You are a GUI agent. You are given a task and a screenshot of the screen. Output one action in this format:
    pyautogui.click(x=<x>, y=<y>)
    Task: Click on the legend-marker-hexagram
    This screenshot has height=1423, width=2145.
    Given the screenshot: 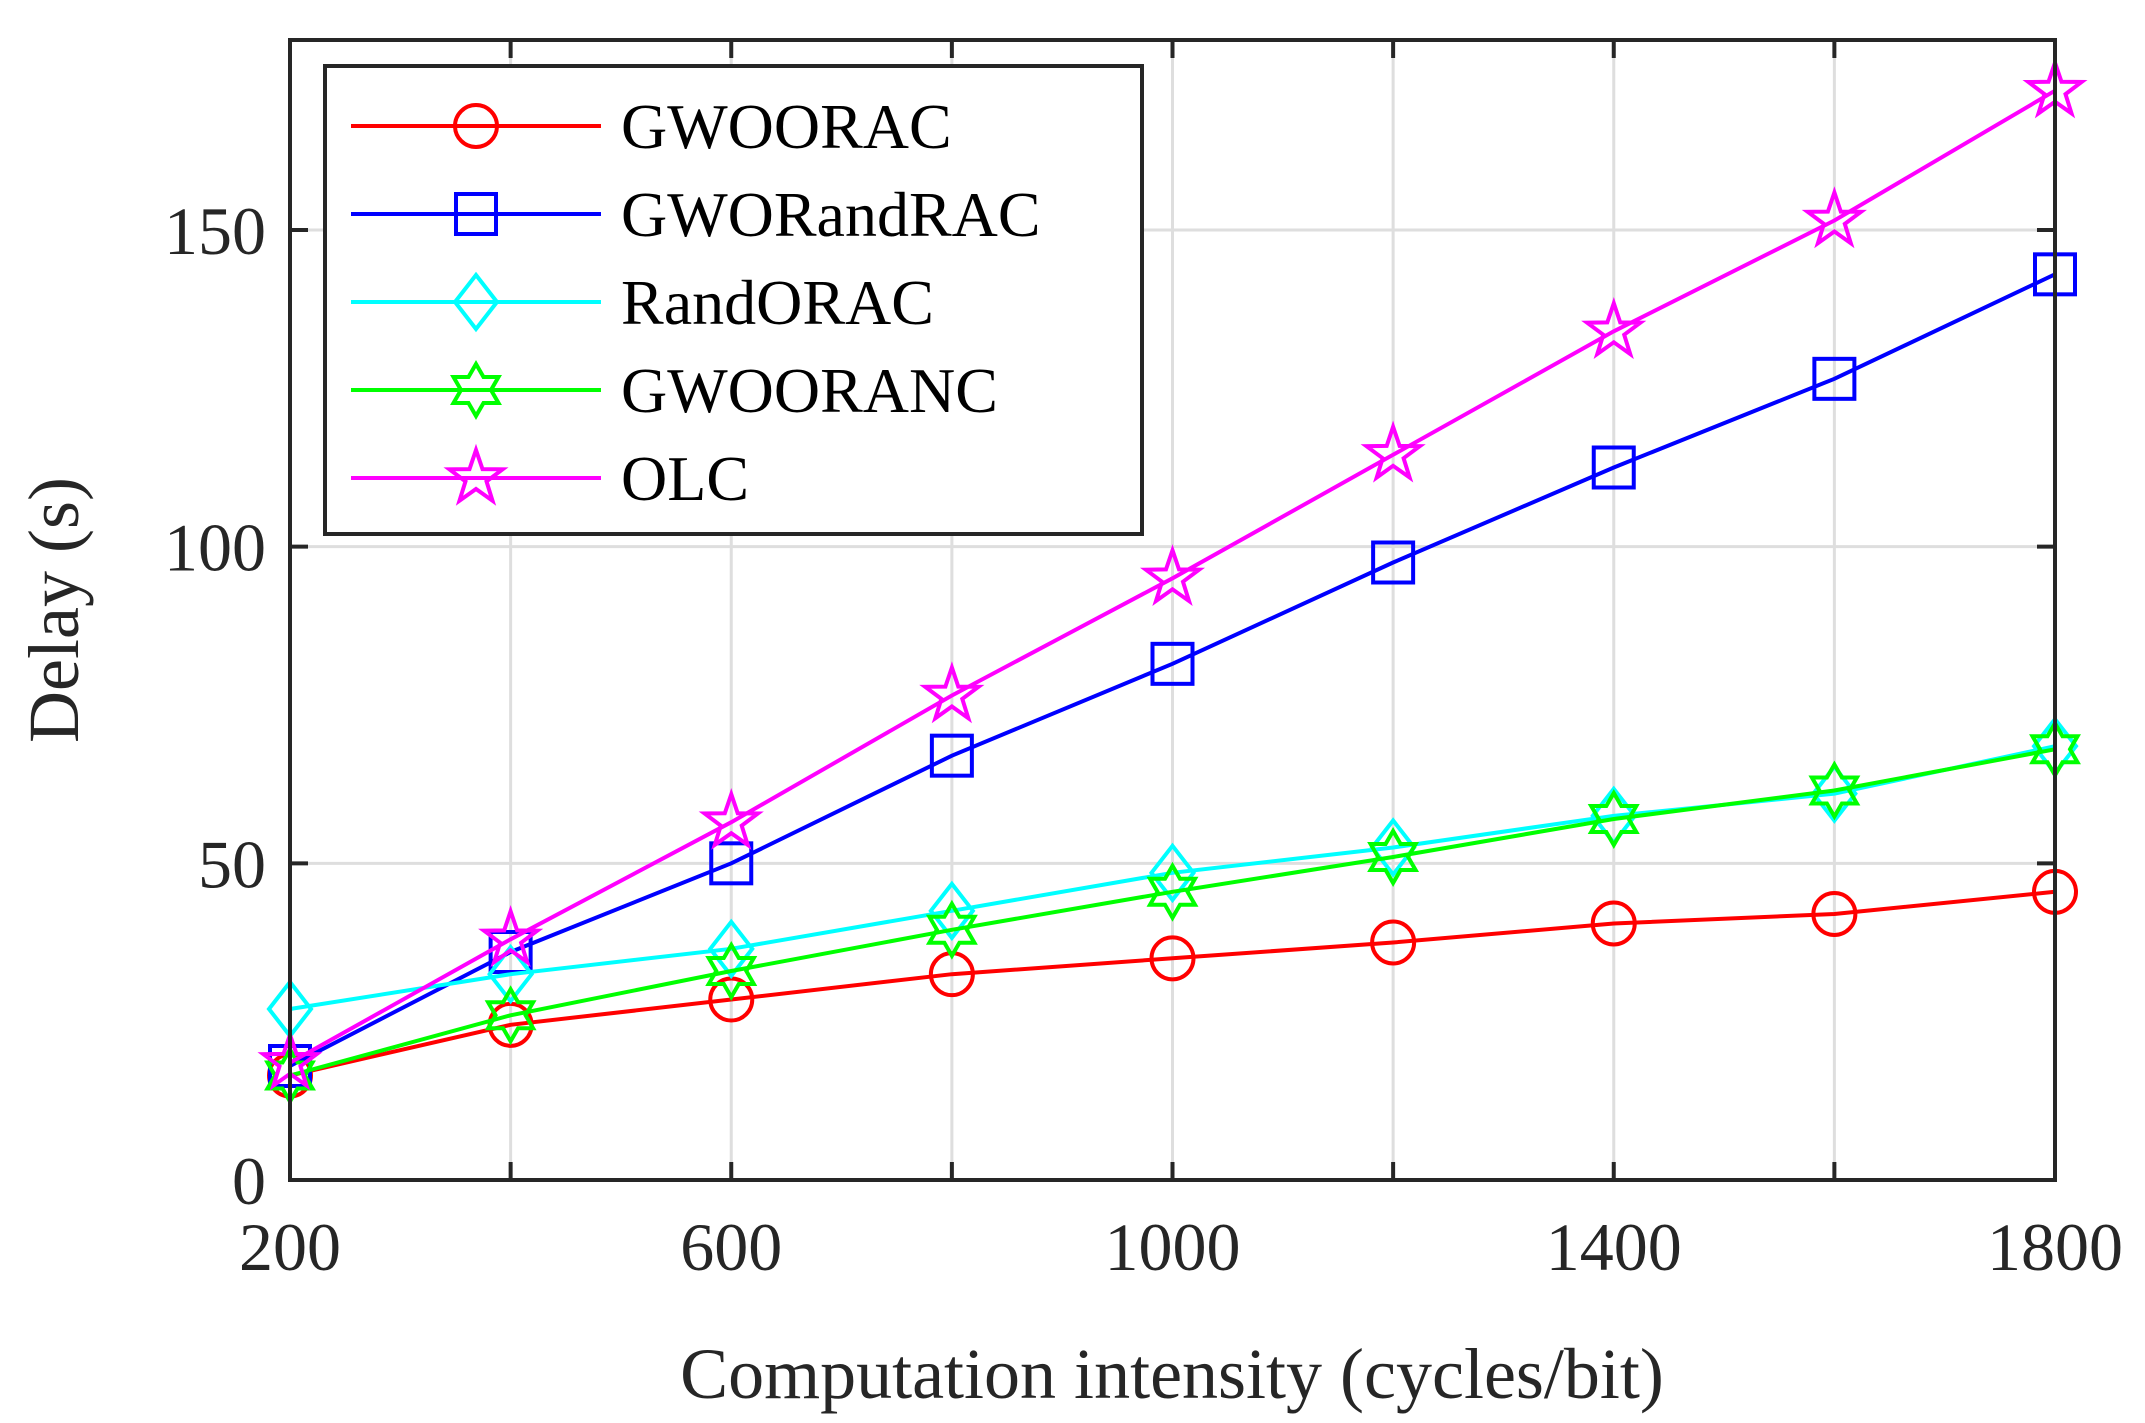 What is the action you would take?
    pyautogui.click(x=476, y=390)
    